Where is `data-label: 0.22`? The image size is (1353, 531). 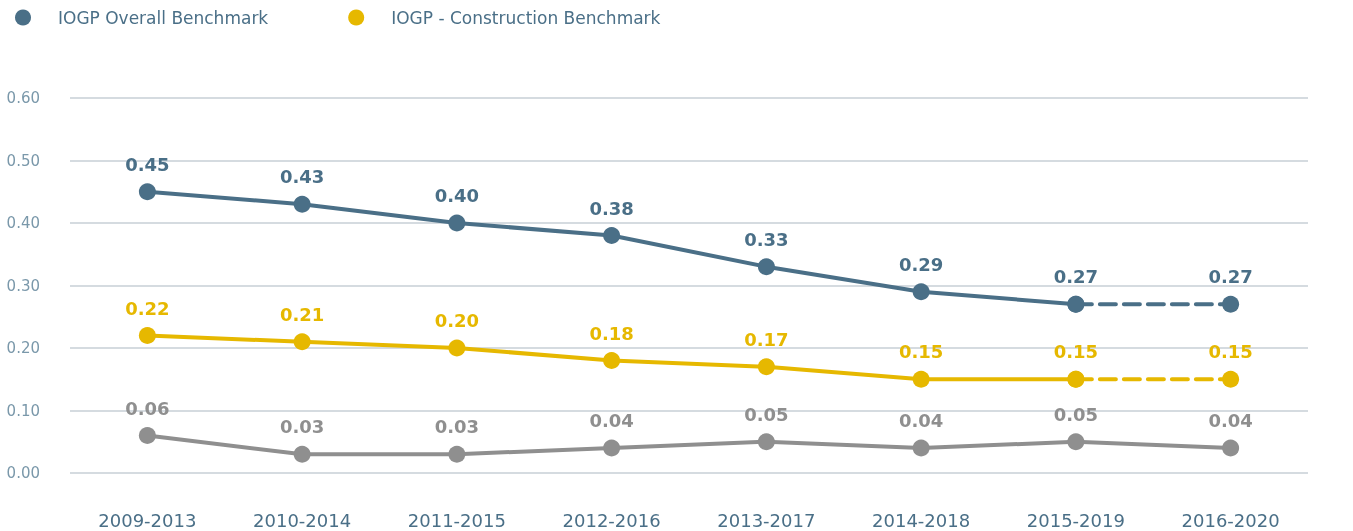 data-label: 0.22 is located at coordinates (147, 308).